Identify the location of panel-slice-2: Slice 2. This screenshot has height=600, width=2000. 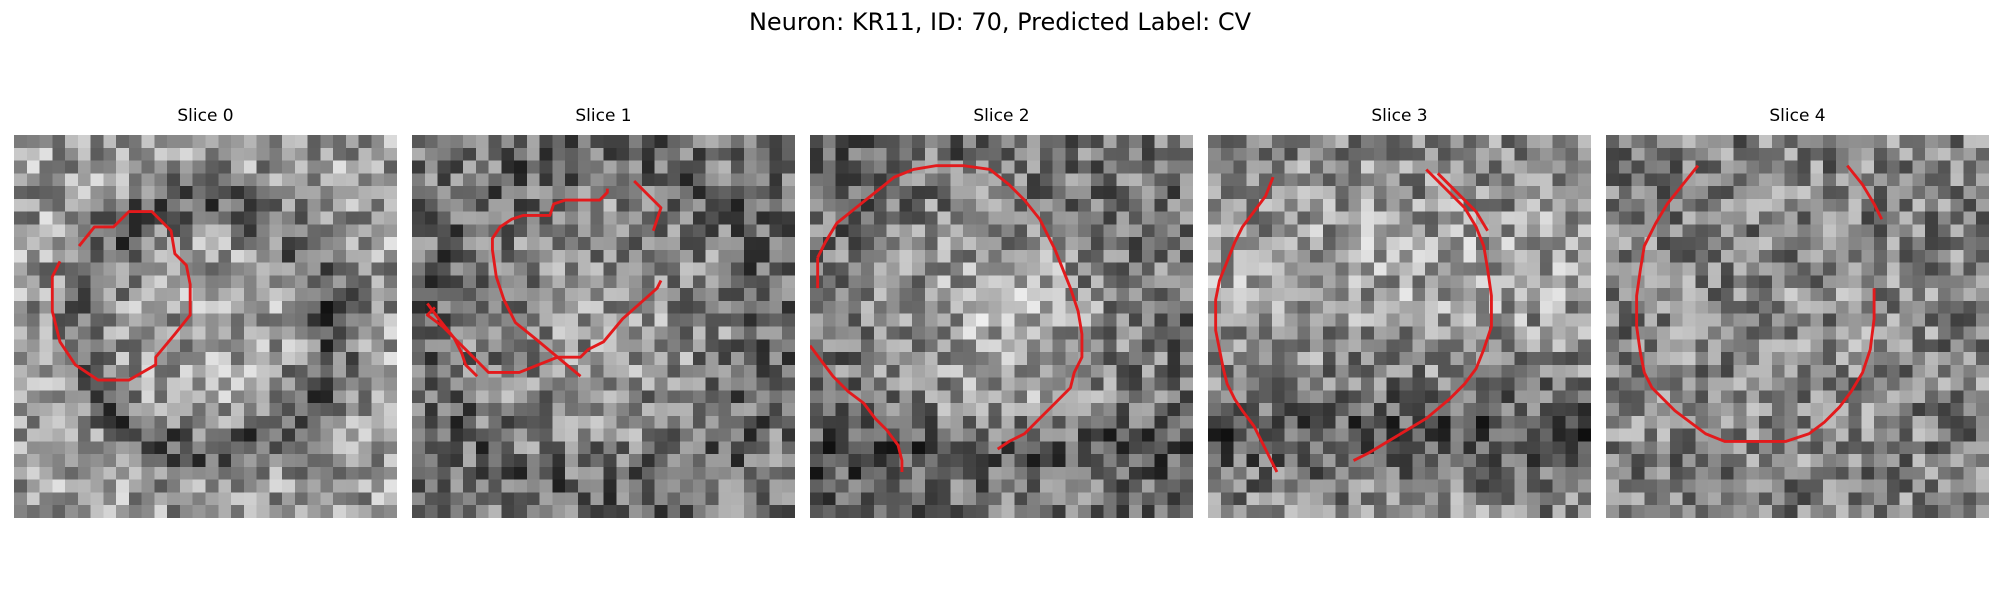
(1001, 312).